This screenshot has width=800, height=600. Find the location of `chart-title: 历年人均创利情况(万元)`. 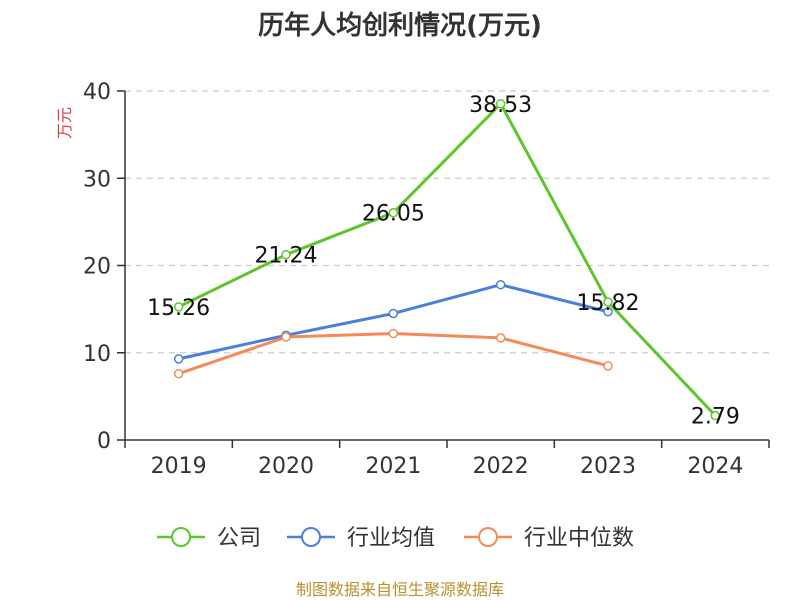

chart-title: 历年人均创利情况(万元) is located at coordinates (400, 25).